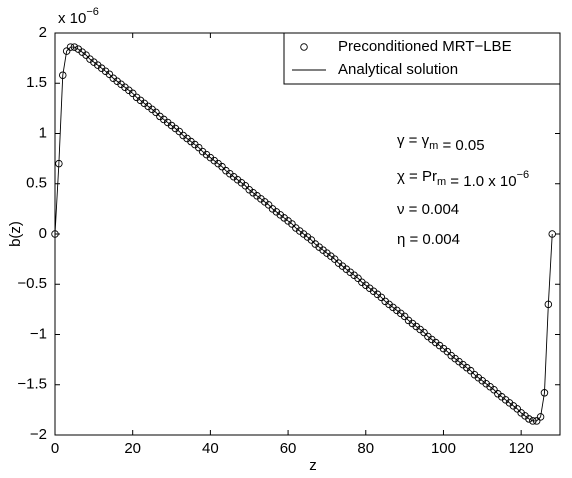  I want to click on x-tick-label: 80, so click(365, 448).